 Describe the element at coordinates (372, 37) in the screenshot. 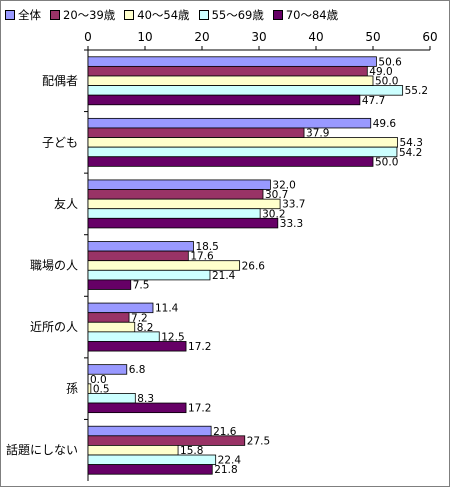

I see `x-tick-label: 50` at that location.